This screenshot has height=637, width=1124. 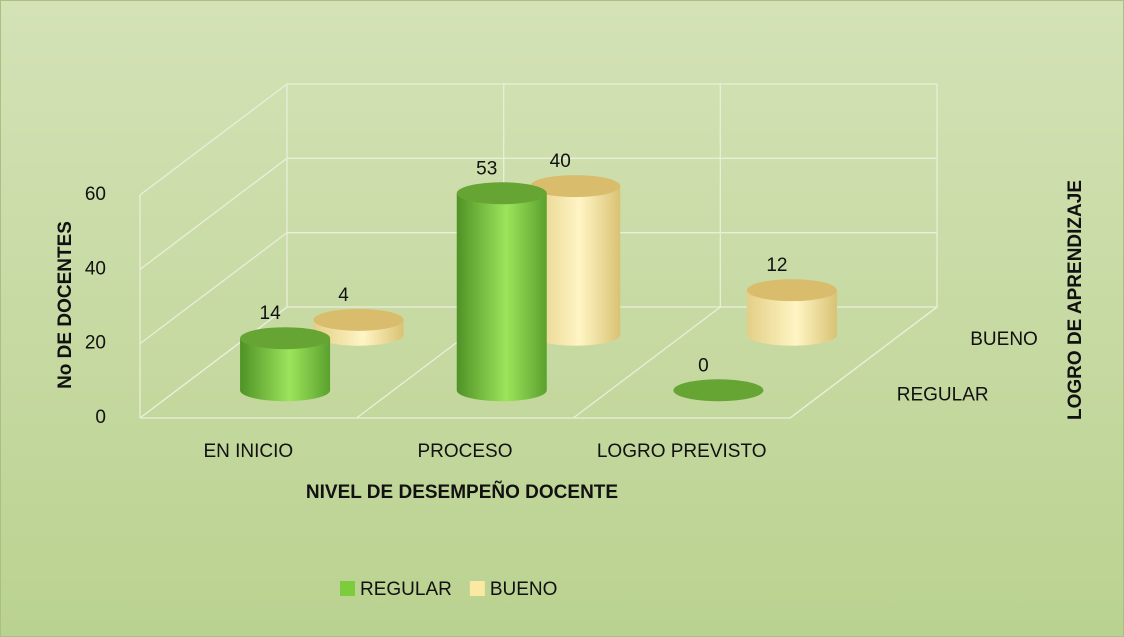 What do you see at coordinates (95, 343) in the screenshot?
I see `y-tick-label: 20` at bounding box center [95, 343].